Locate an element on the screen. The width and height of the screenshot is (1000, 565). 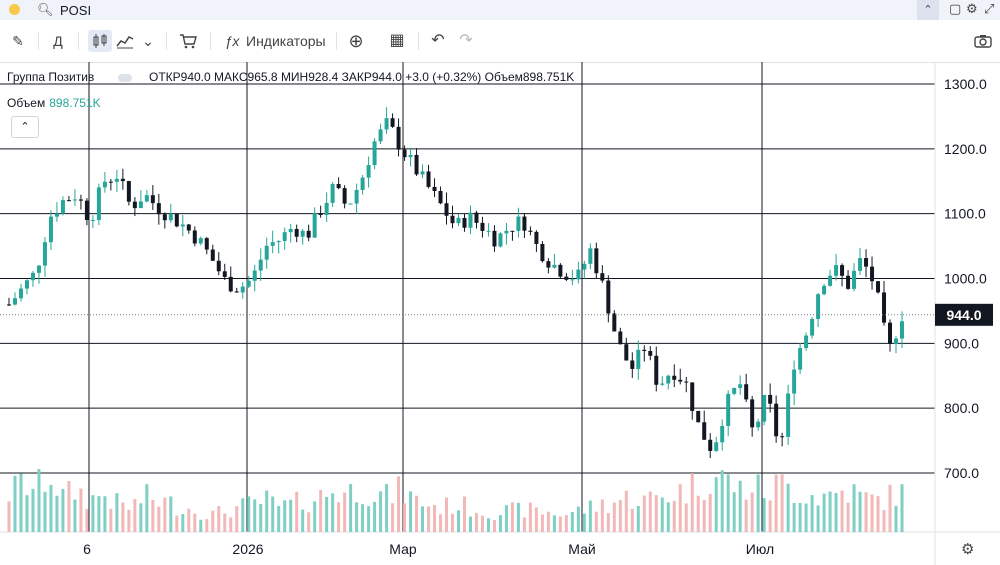
gear-icon: ⚙ is located at coordinates (972, 8).